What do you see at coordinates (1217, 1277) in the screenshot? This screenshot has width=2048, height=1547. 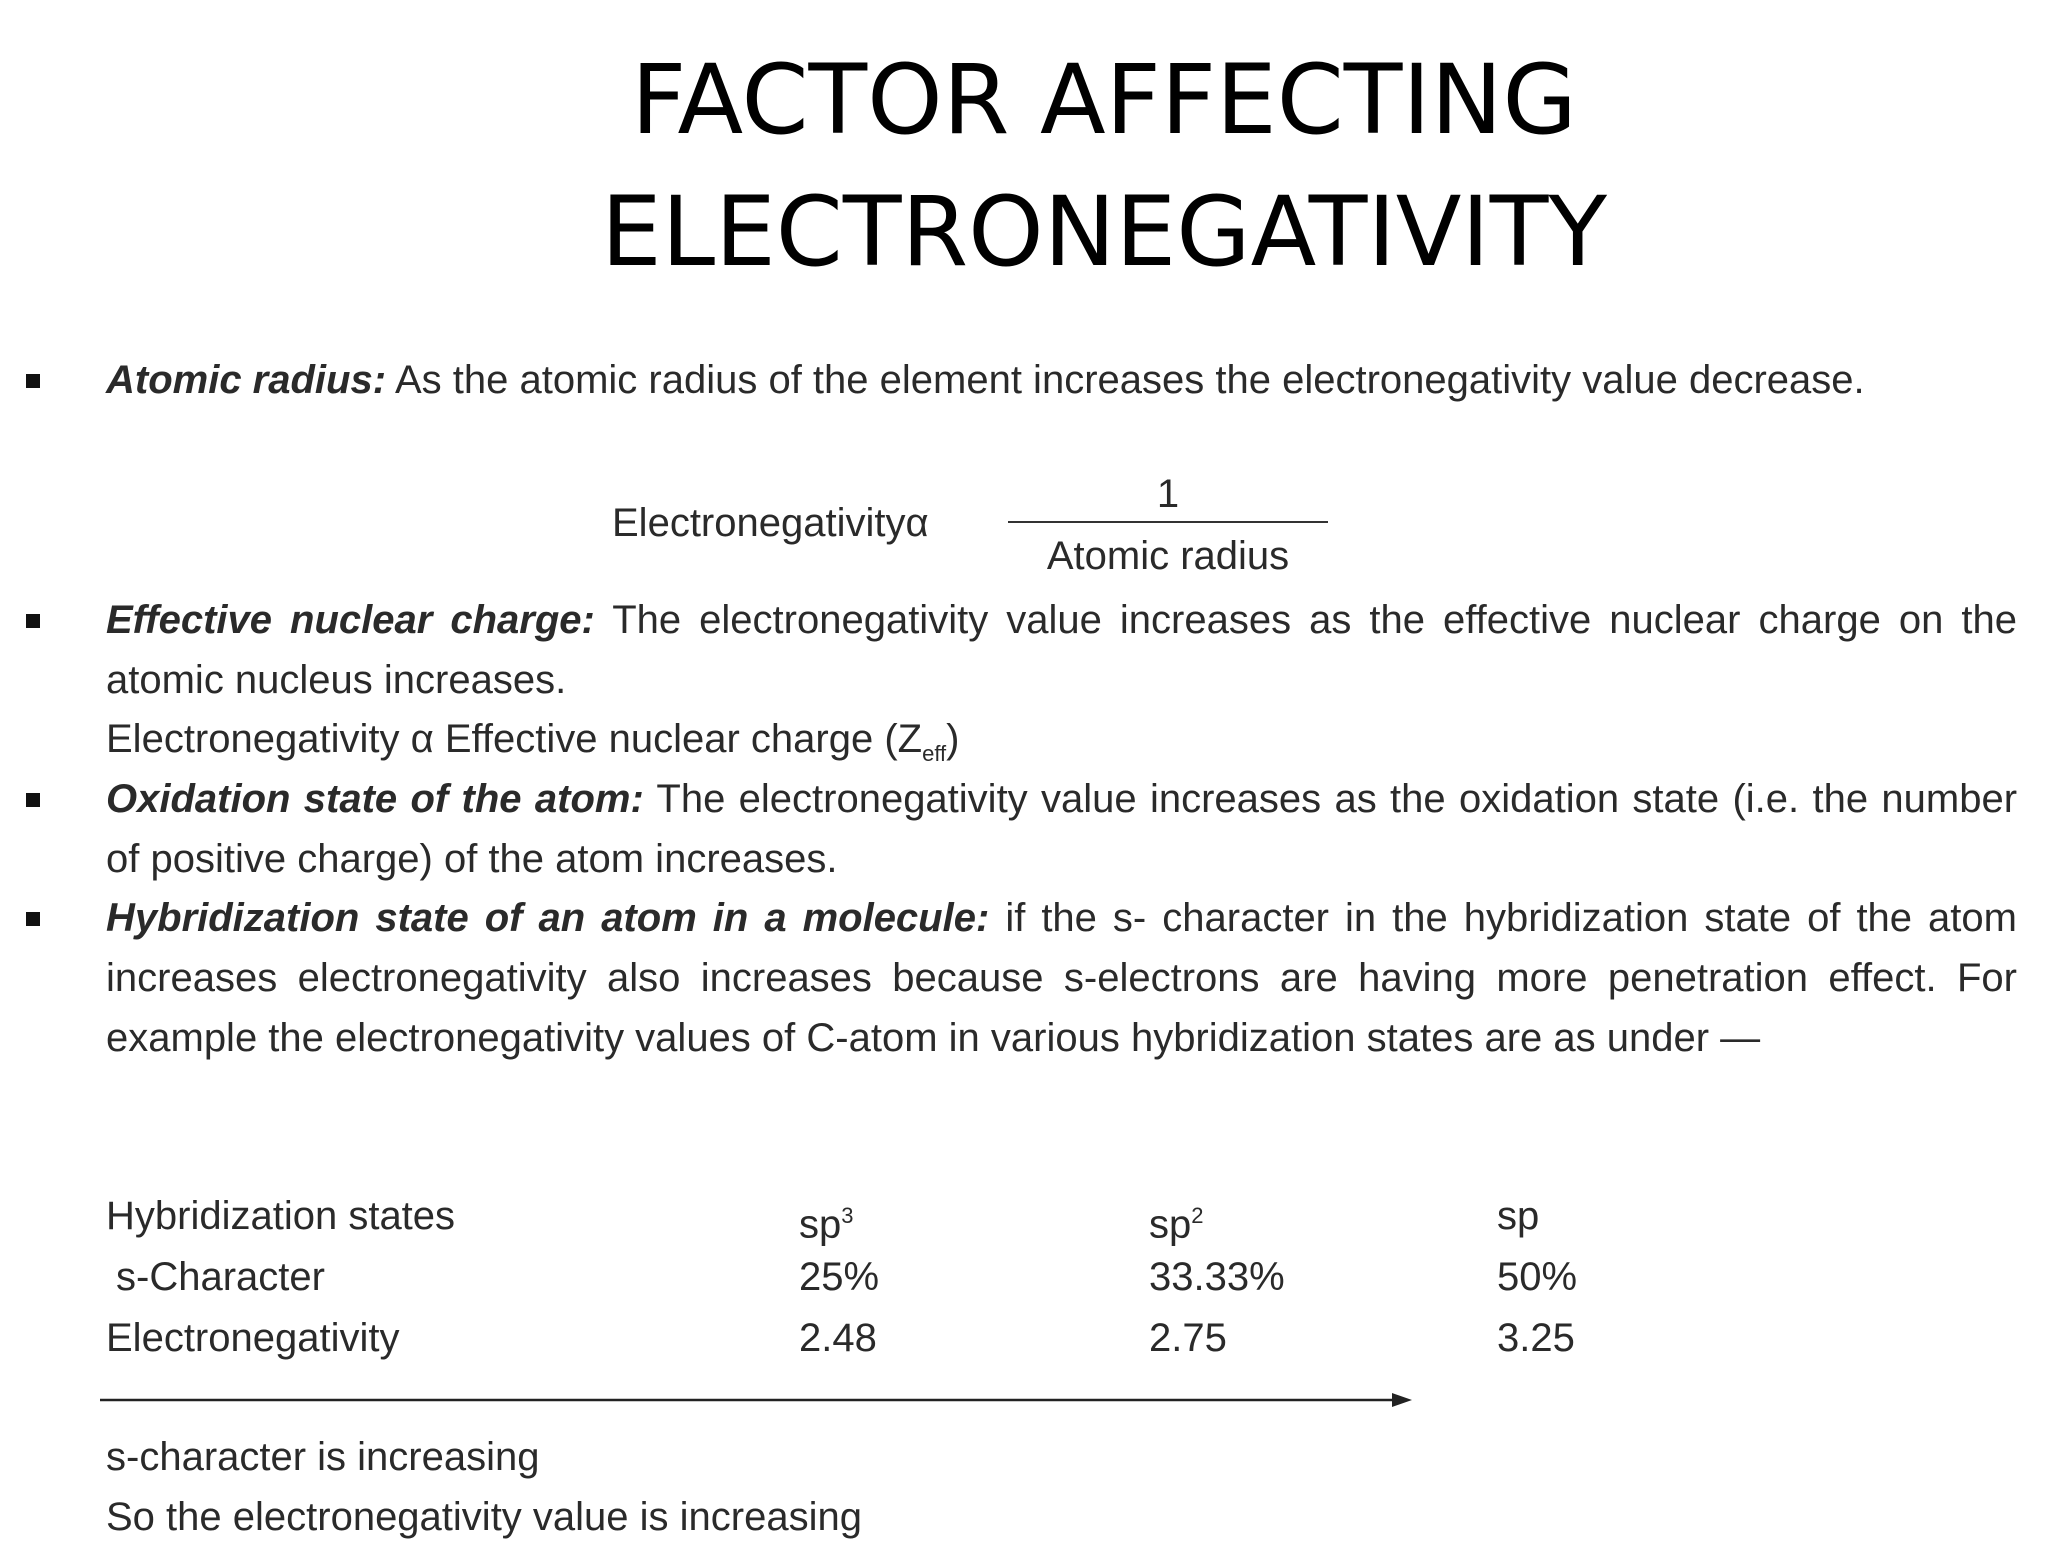 I see `table-cell: 33.33%` at bounding box center [1217, 1277].